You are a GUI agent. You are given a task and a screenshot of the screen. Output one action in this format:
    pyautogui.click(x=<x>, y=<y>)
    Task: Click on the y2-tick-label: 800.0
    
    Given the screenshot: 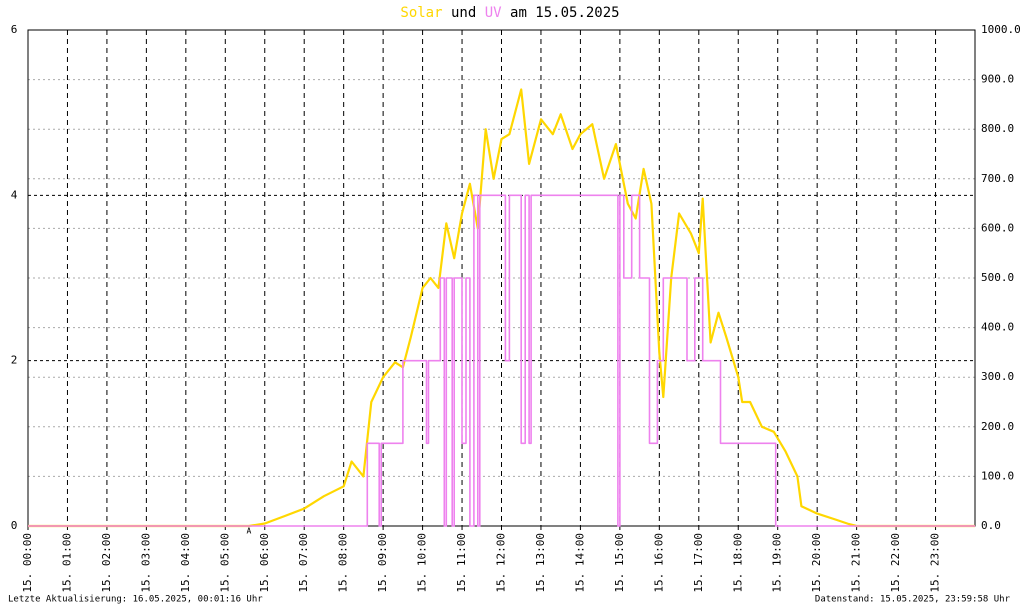 What is the action you would take?
    pyautogui.click(x=997, y=128)
    